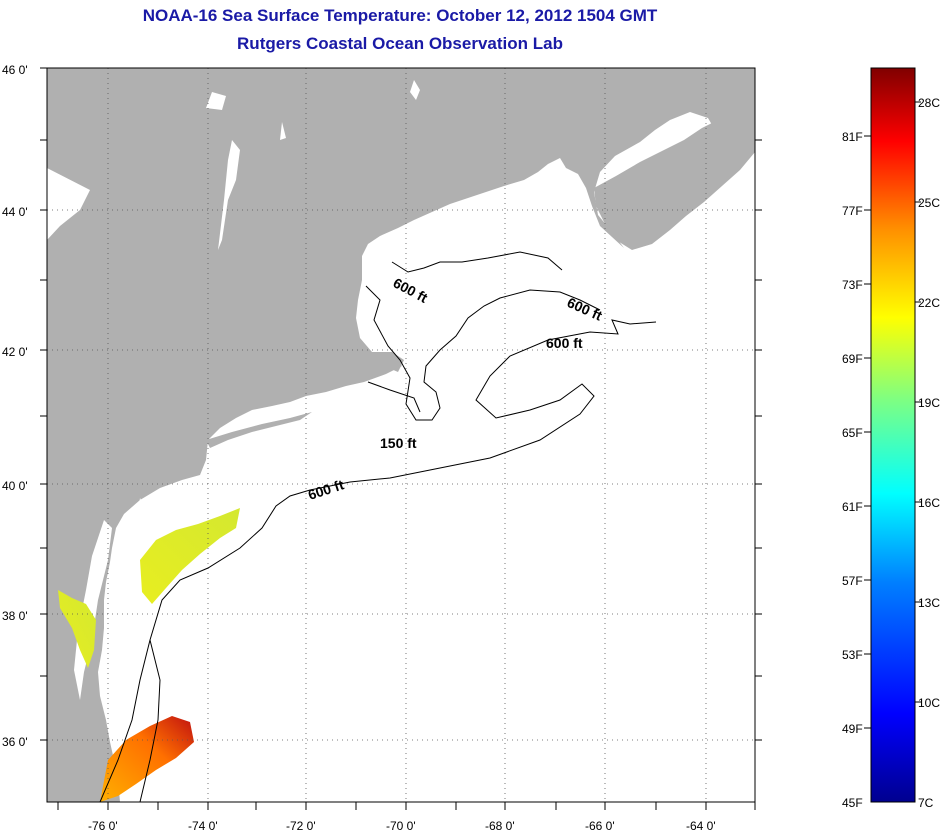  I want to click on colorbar-c-label: 28C, so click(929, 103).